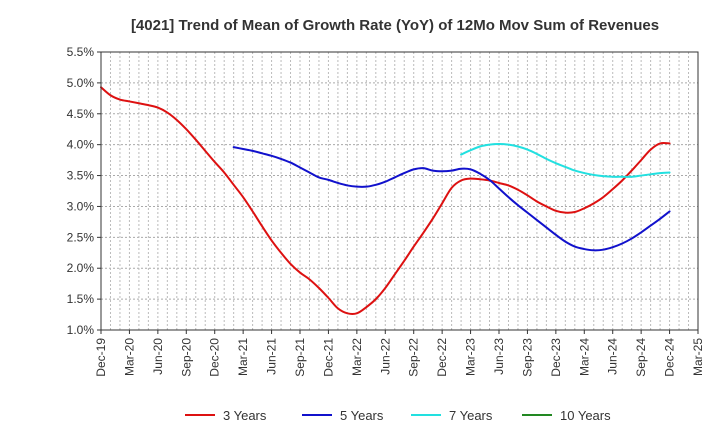  Describe the element at coordinates (328, 357) in the screenshot. I see `x-tick-label: Dec-21` at that location.